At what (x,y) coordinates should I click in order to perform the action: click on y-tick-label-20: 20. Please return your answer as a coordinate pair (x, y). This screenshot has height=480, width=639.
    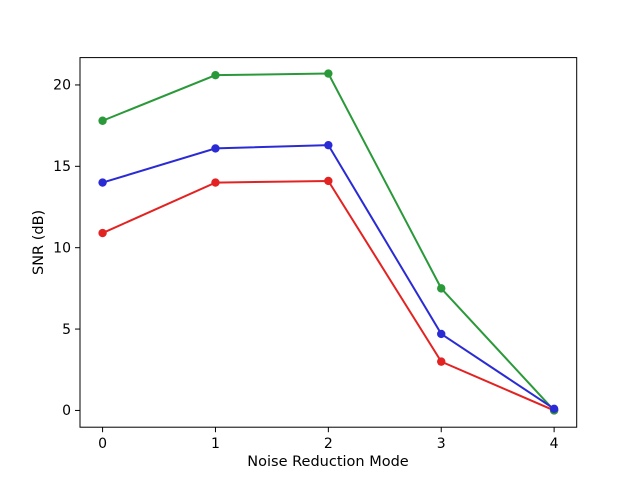
    Looking at the image, I should click on (62, 86).